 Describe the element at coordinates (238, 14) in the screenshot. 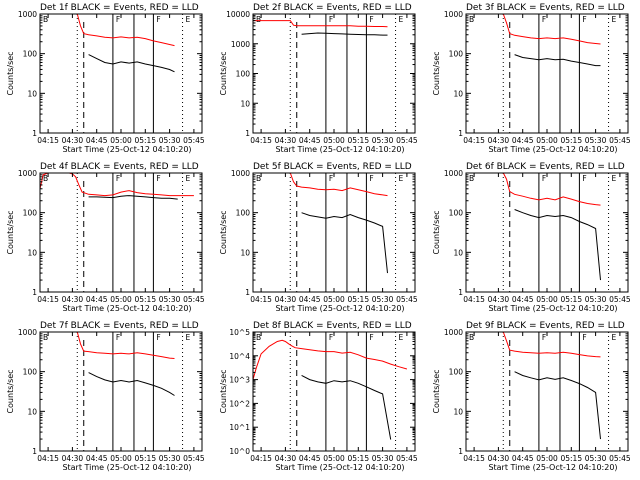

I see `y-tick-label: 10000` at that location.